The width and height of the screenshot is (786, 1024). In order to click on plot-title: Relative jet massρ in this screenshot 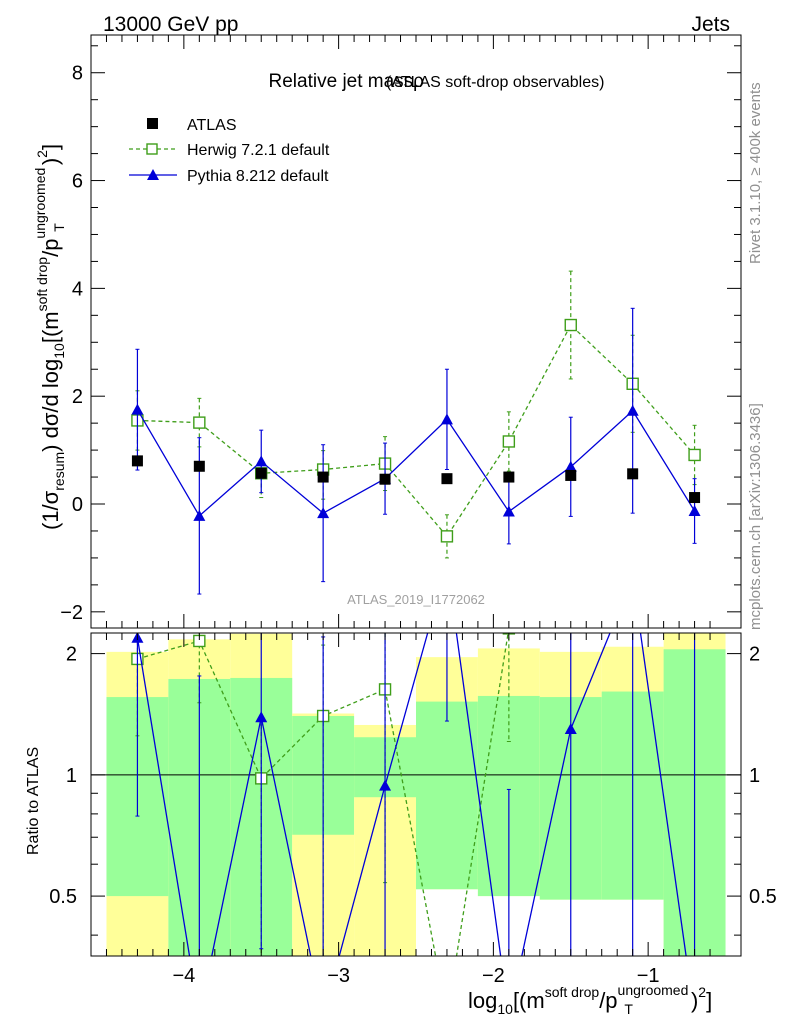, I will do `click(347, 81)`.